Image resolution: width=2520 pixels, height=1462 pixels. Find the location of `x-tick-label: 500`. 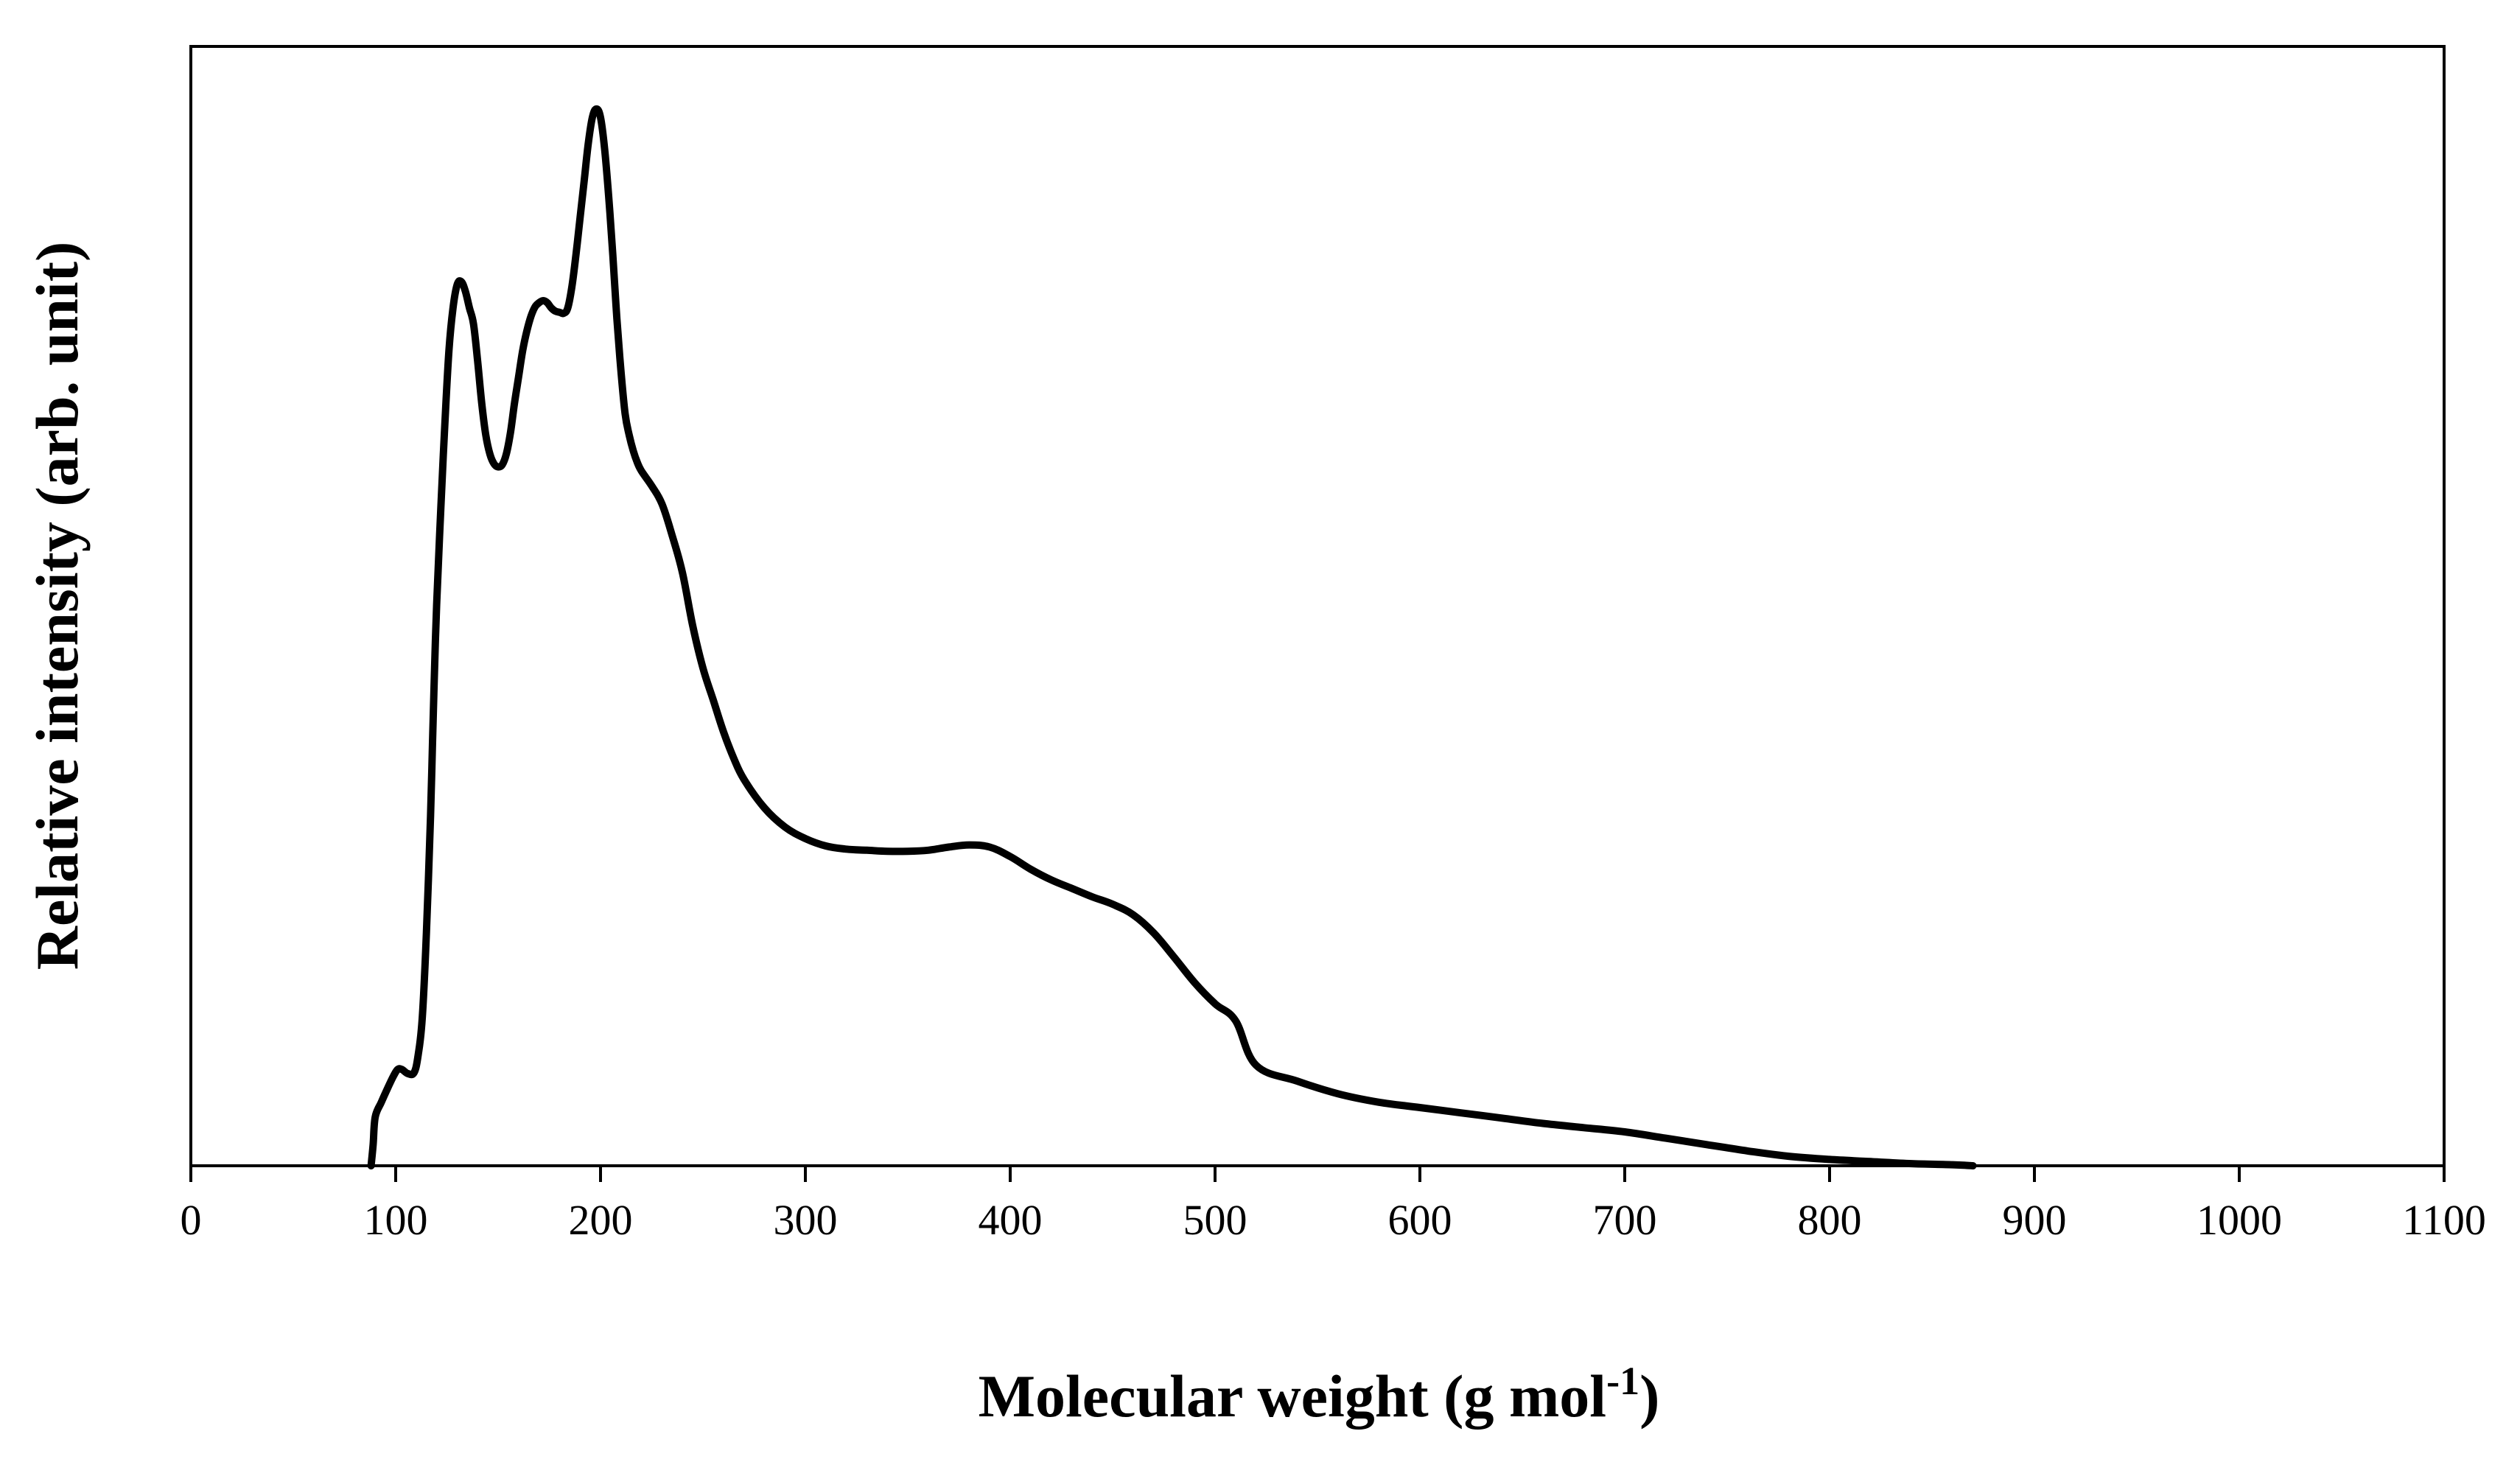

x-tick-label: 500 is located at coordinates (1215, 1220).